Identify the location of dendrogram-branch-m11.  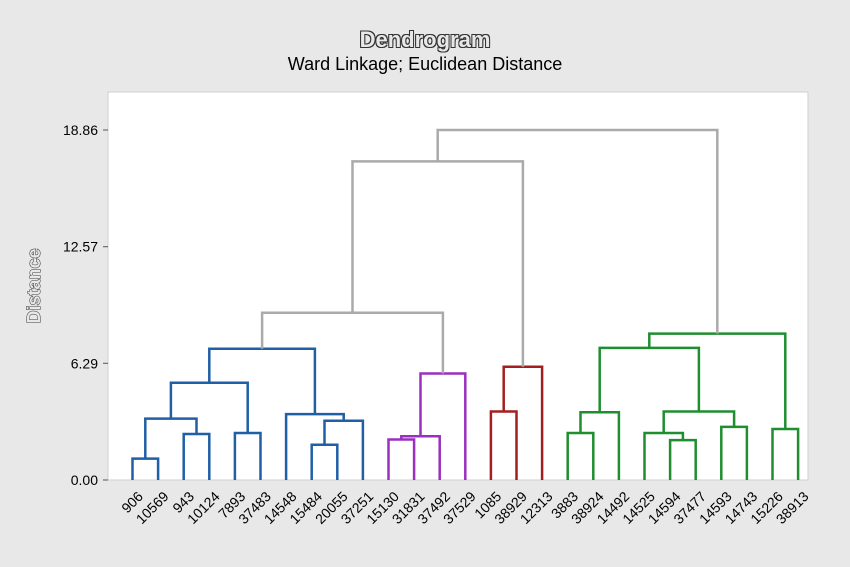
(420, 457).